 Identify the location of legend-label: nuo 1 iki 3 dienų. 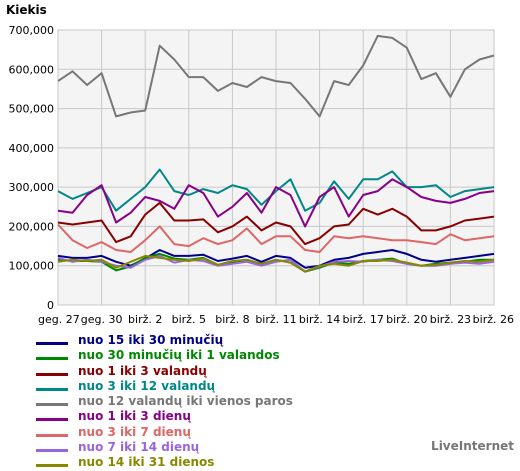
(134, 416).